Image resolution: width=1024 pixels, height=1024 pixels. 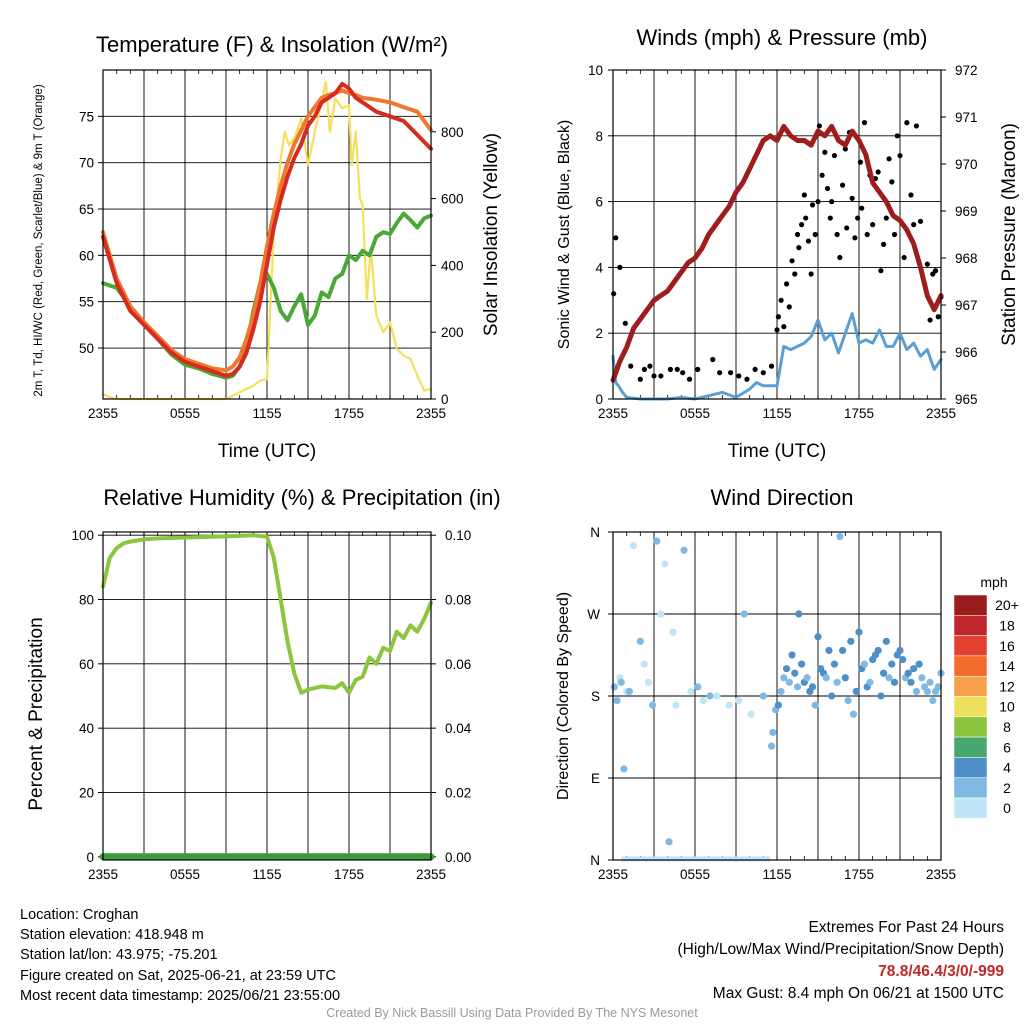 I want to click on colorbar-label: 18, so click(x=1007, y=625).